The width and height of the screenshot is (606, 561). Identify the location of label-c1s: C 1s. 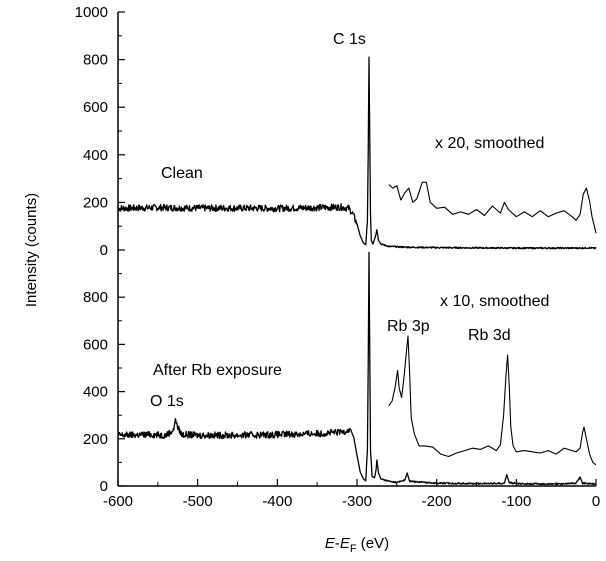
(349, 39).